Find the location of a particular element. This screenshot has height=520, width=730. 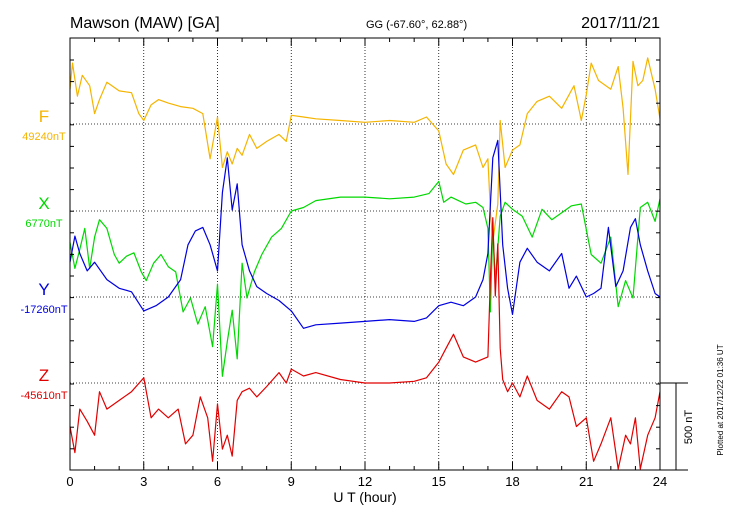

x-tick-label: 3 is located at coordinates (143, 481).